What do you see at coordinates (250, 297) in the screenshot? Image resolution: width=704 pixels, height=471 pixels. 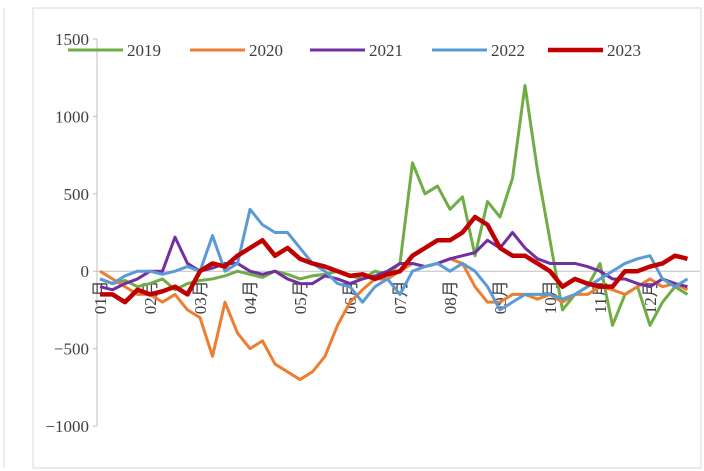 I see `x-tick-label: 04月` at bounding box center [250, 297].